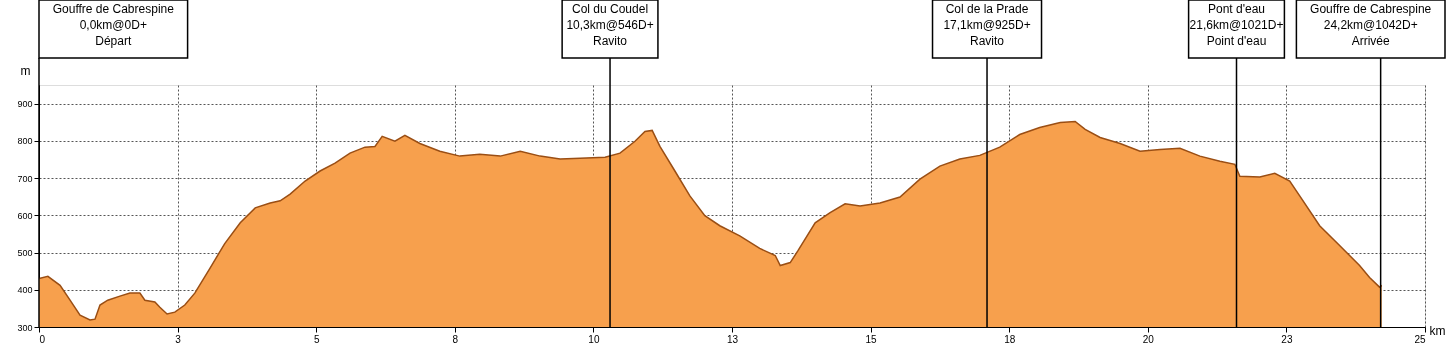 Image resolution: width=1450 pixels, height=350 pixels. I want to click on y-tick-label: 500, so click(25, 253).